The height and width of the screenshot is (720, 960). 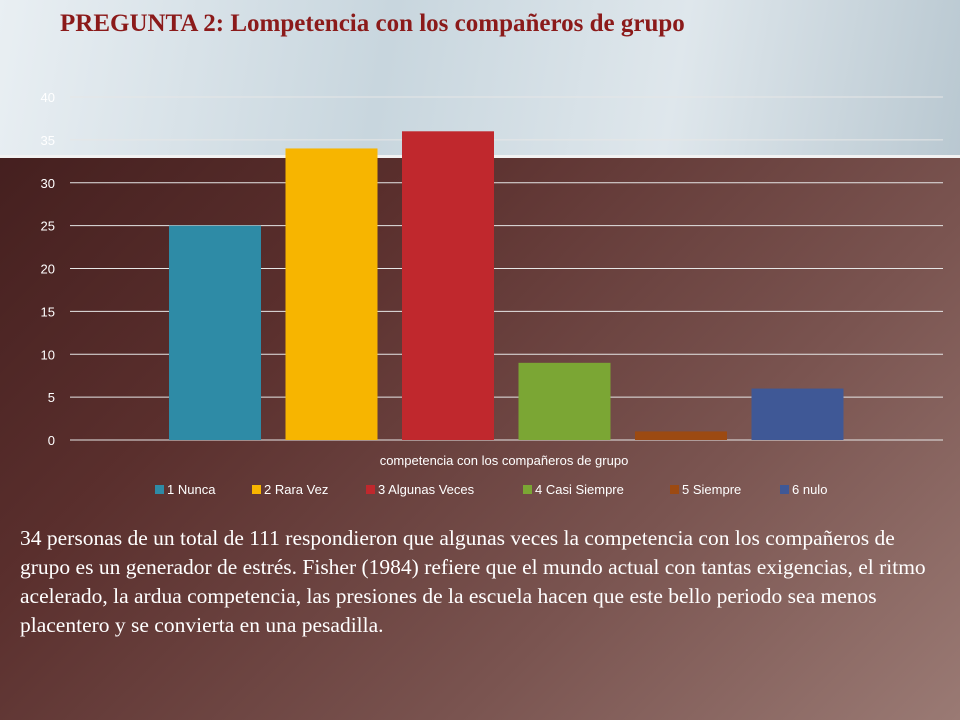 What do you see at coordinates (48, 226) in the screenshot?
I see `y-tick-label: 25` at bounding box center [48, 226].